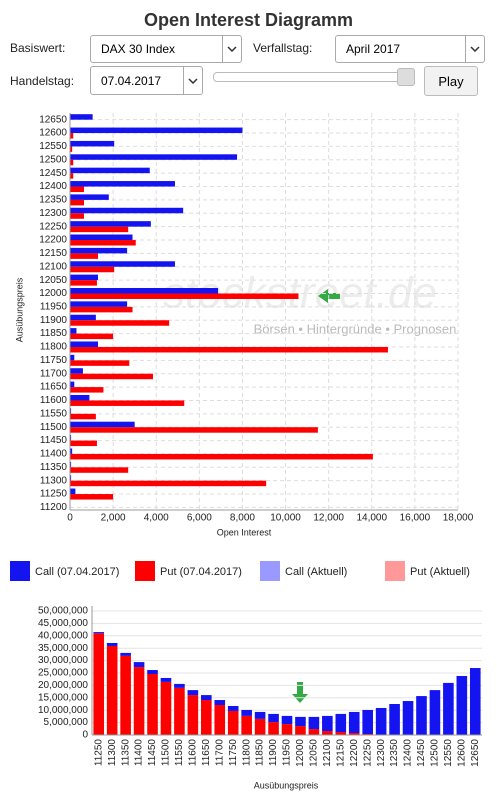  Describe the element at coordinates (54, 454) in the screenshot. I see `y-tick-label: 11400` at that location.